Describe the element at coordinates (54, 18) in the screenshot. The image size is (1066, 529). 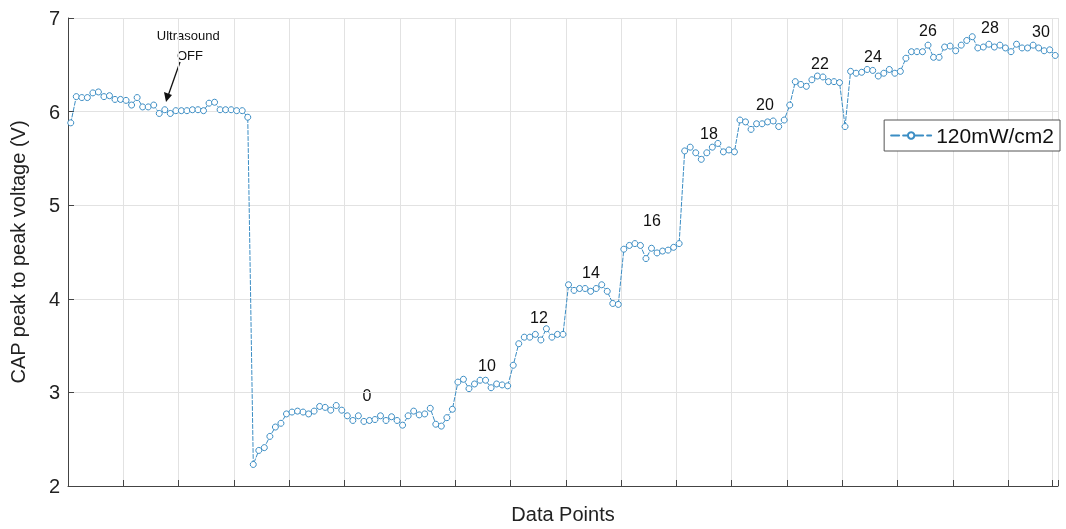
I see `y-tick-label: 7` at that location.